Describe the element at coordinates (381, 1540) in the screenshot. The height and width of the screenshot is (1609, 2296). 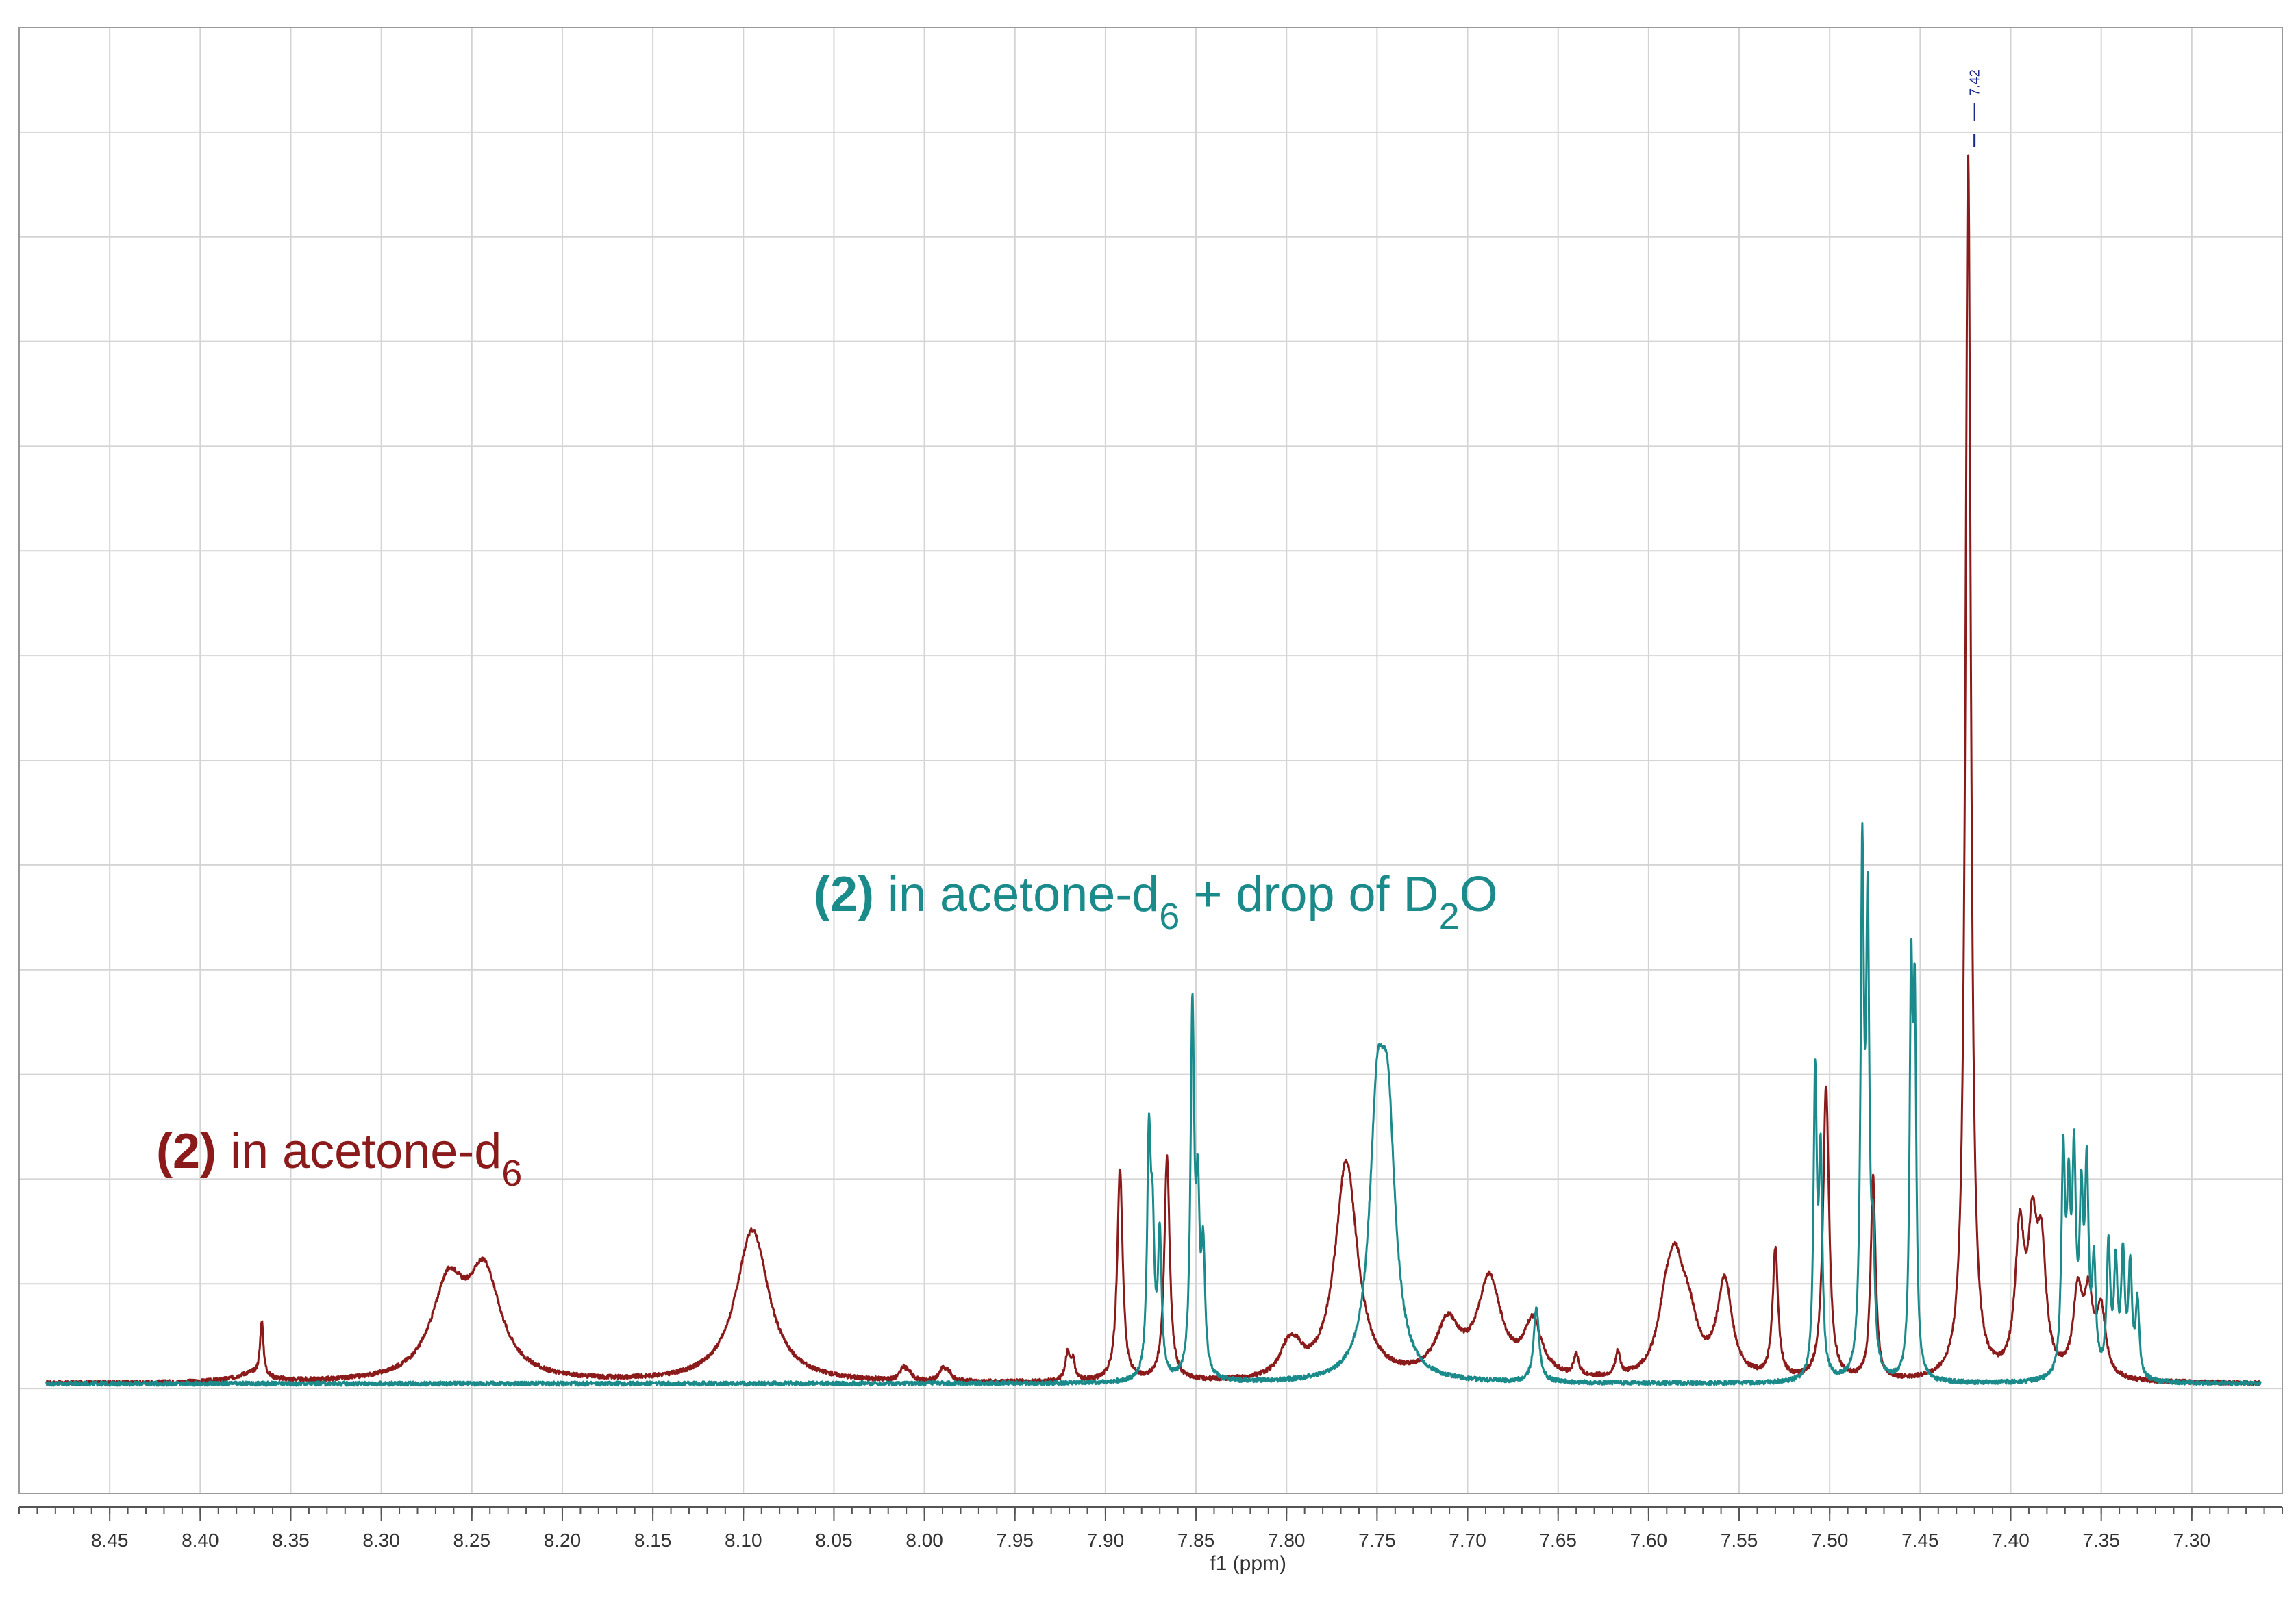
I see `x-tick-label: 8.30` at that location.